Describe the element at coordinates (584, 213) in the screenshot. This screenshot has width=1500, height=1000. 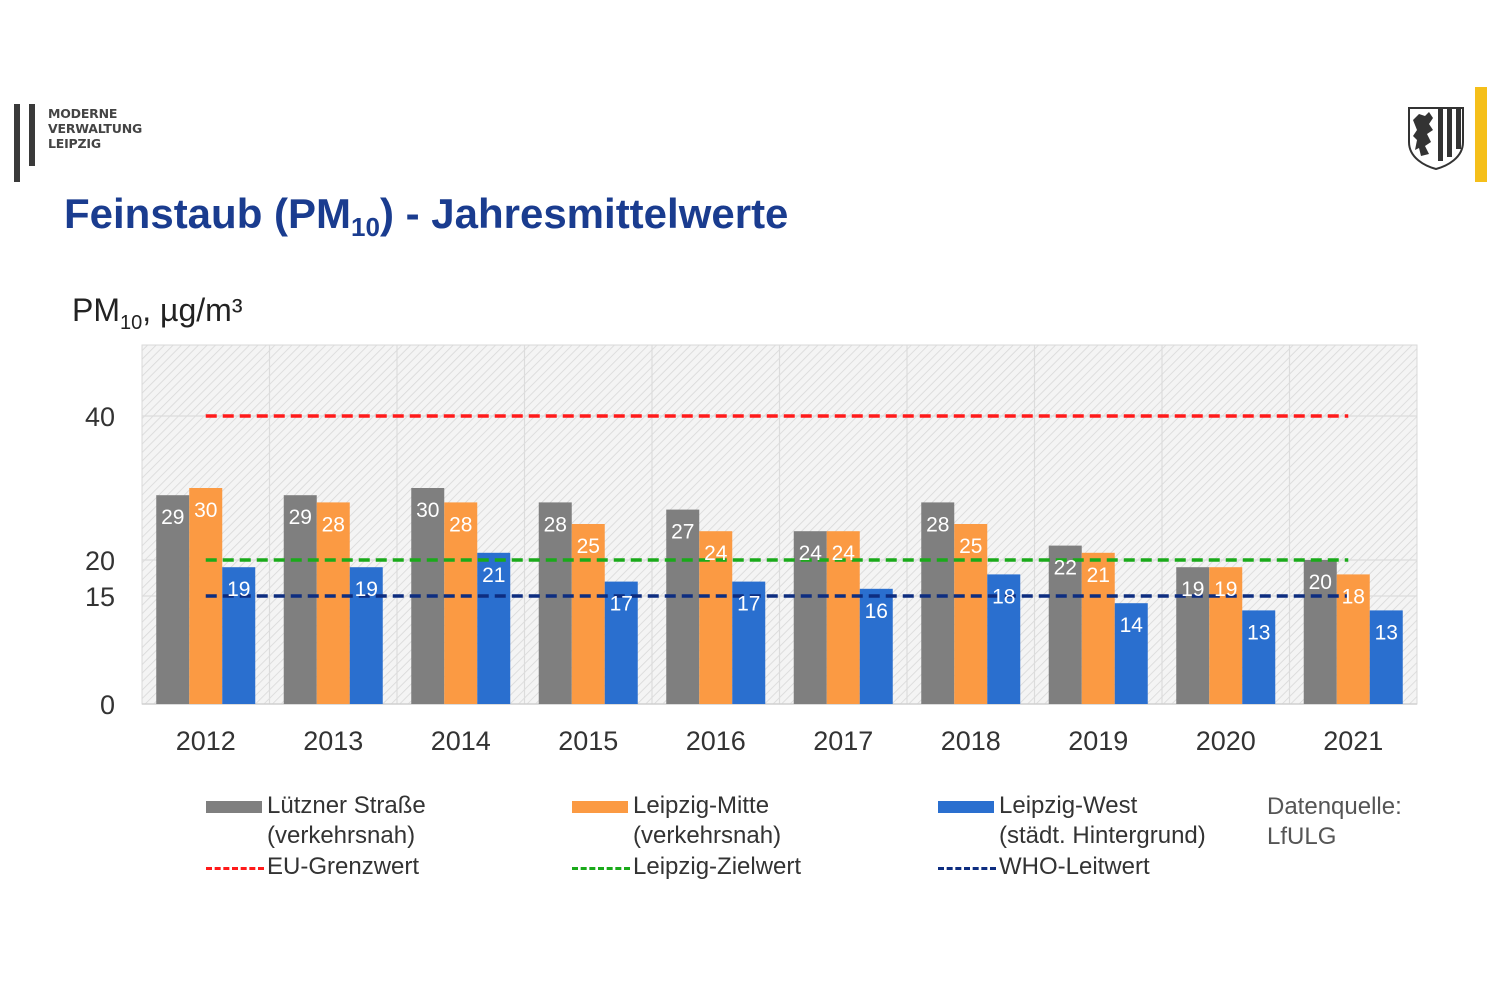
I see `title-suffix: ) - Jahresmittelwerte` at that location.